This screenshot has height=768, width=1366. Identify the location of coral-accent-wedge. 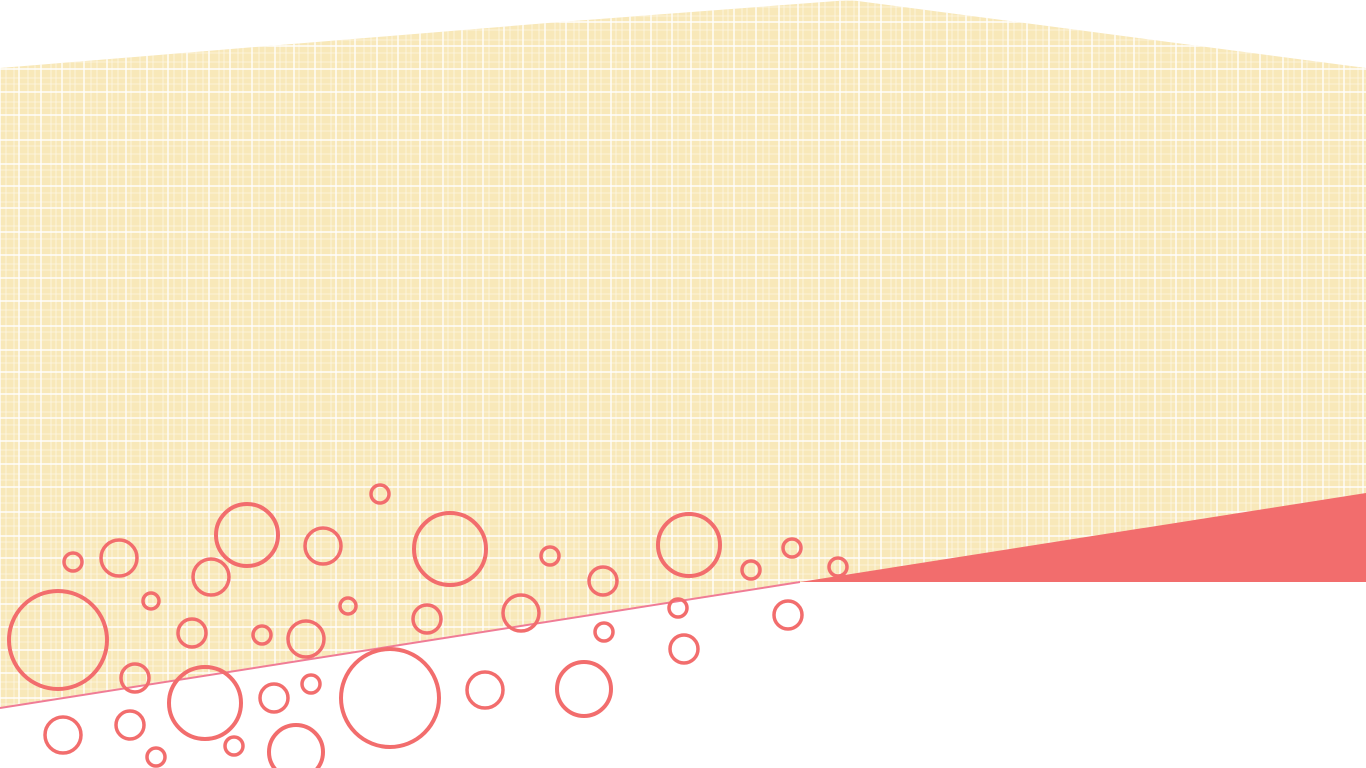
(1083, 537).